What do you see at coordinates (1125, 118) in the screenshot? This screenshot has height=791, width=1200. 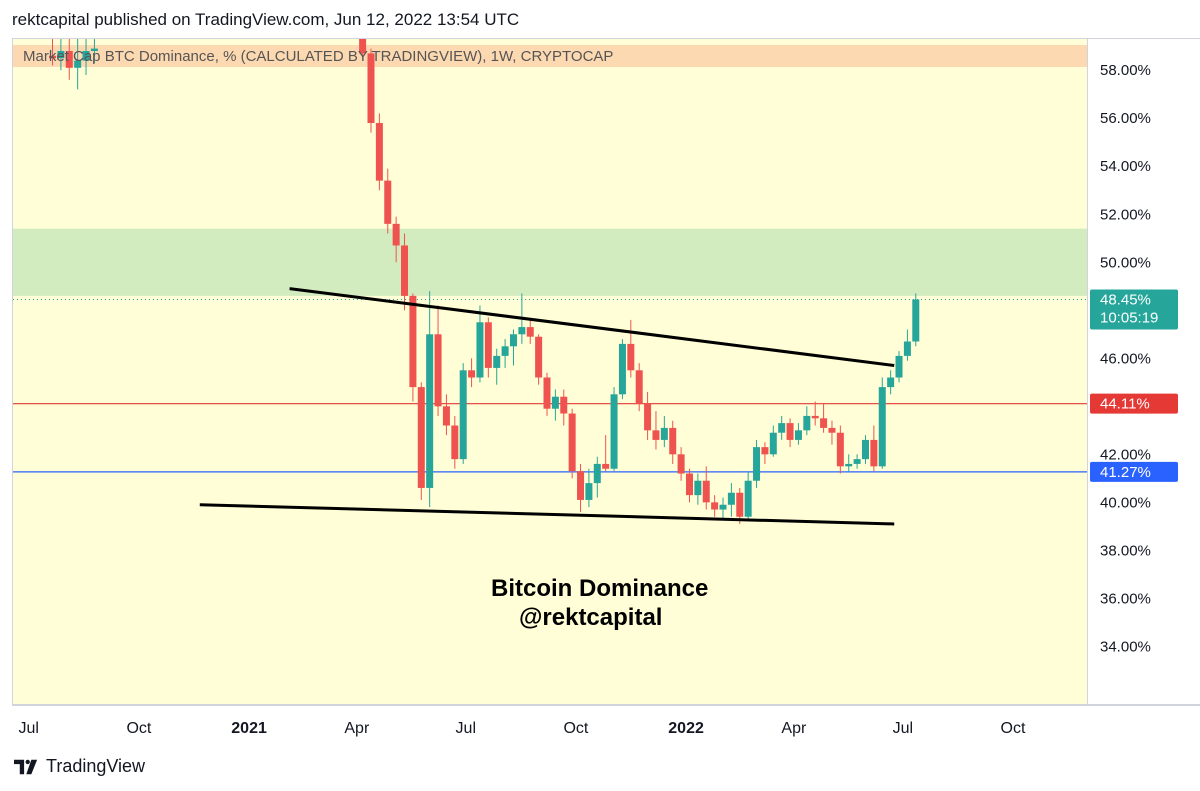 I see `price-tick-label: 56.00%` at bounding box center [1125, 118].